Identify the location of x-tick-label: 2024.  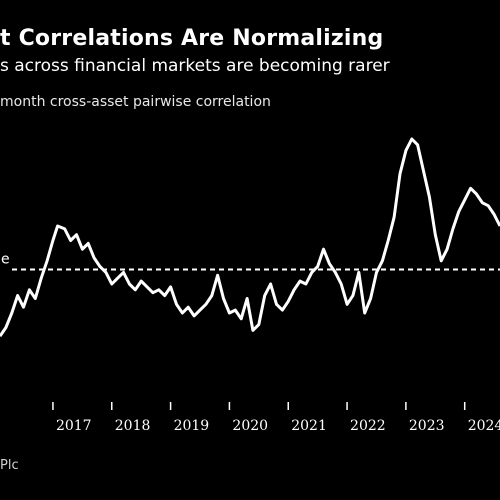
(484, 426).